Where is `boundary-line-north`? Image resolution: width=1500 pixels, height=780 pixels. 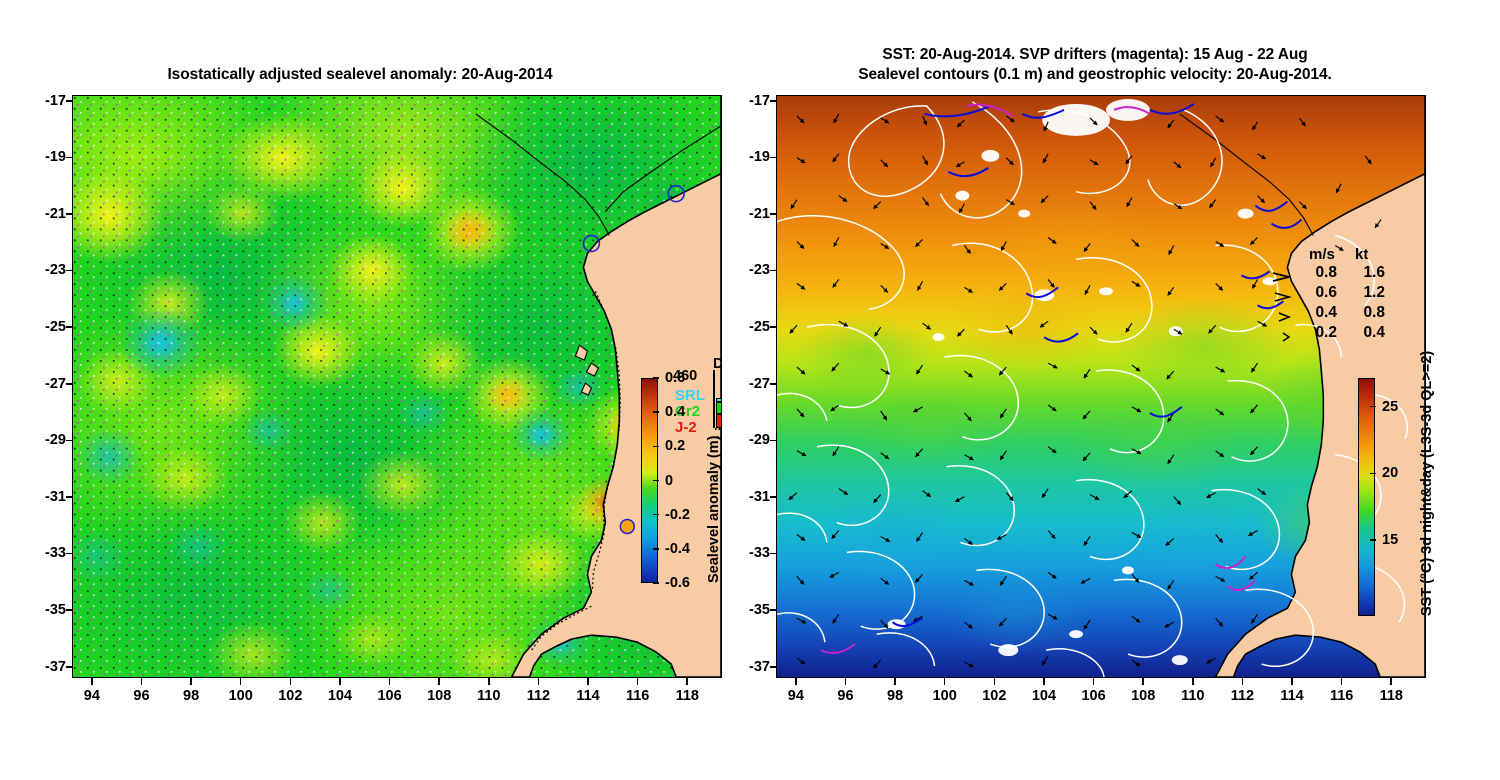 boundary-line-north is located at coordinates (662, 168).